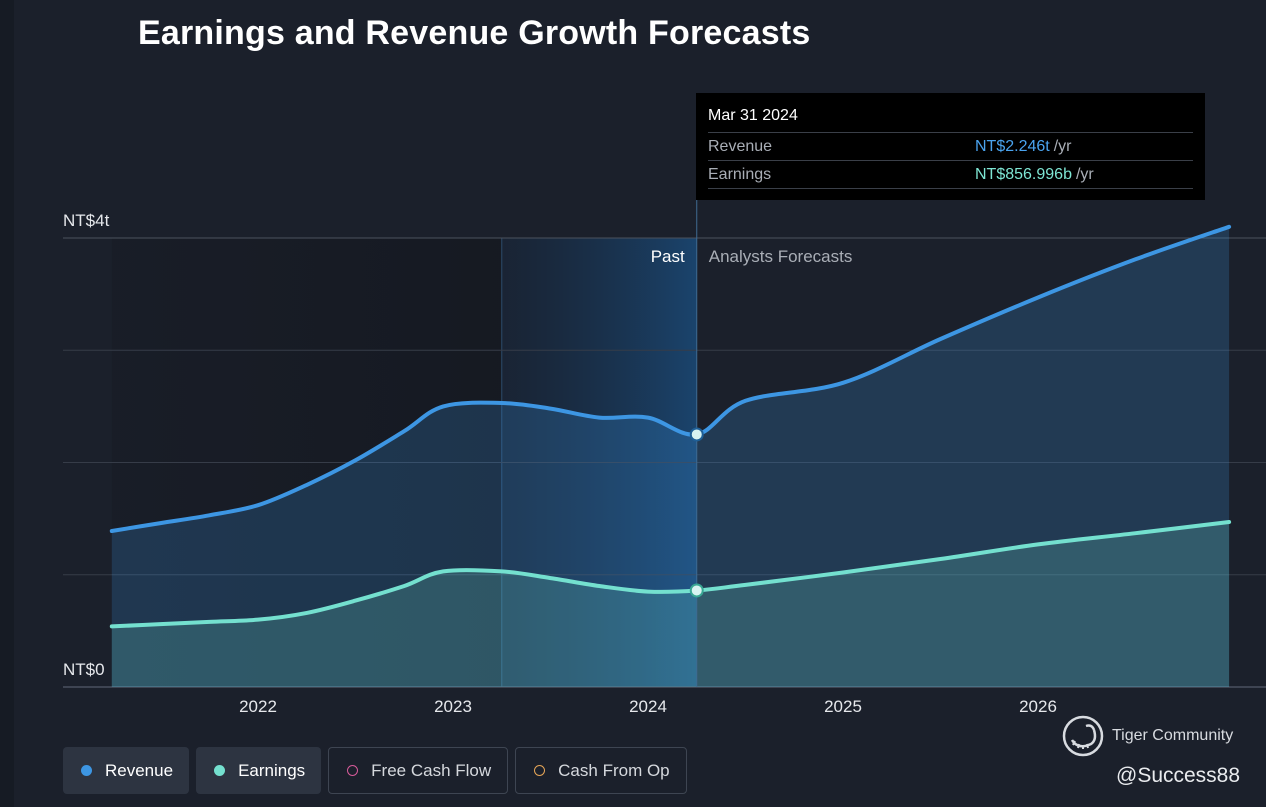  I want to click on chart-title: Earnings and Revenue Growth Forecasts, so click(474, 33).